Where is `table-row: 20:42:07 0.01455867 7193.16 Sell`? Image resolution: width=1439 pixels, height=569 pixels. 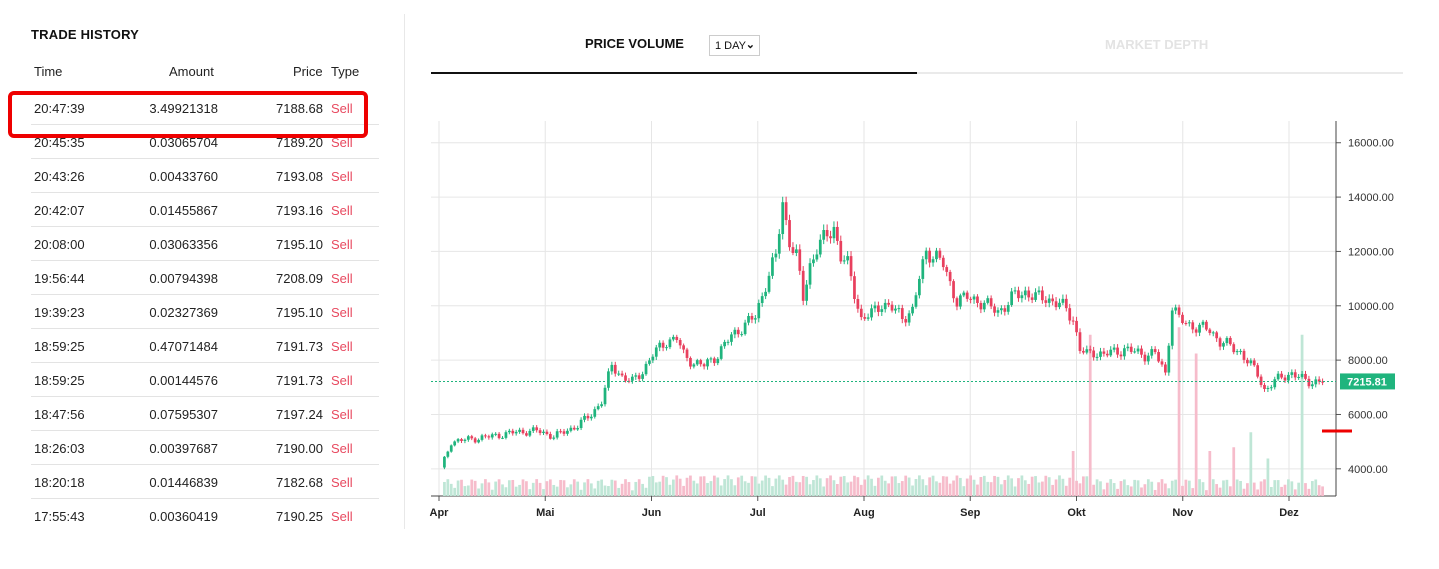
table-row: 20:42:07 0.01455867 7193.16 Sell is located at coordinates (205, 210).